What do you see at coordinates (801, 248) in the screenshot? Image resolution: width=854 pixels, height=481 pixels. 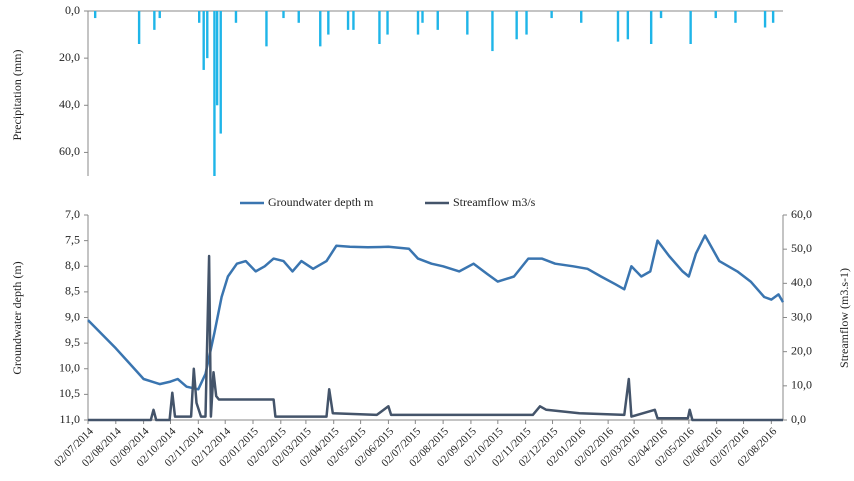 I see `y2-tick-label: 50,0` at bounding box center [801, 248].